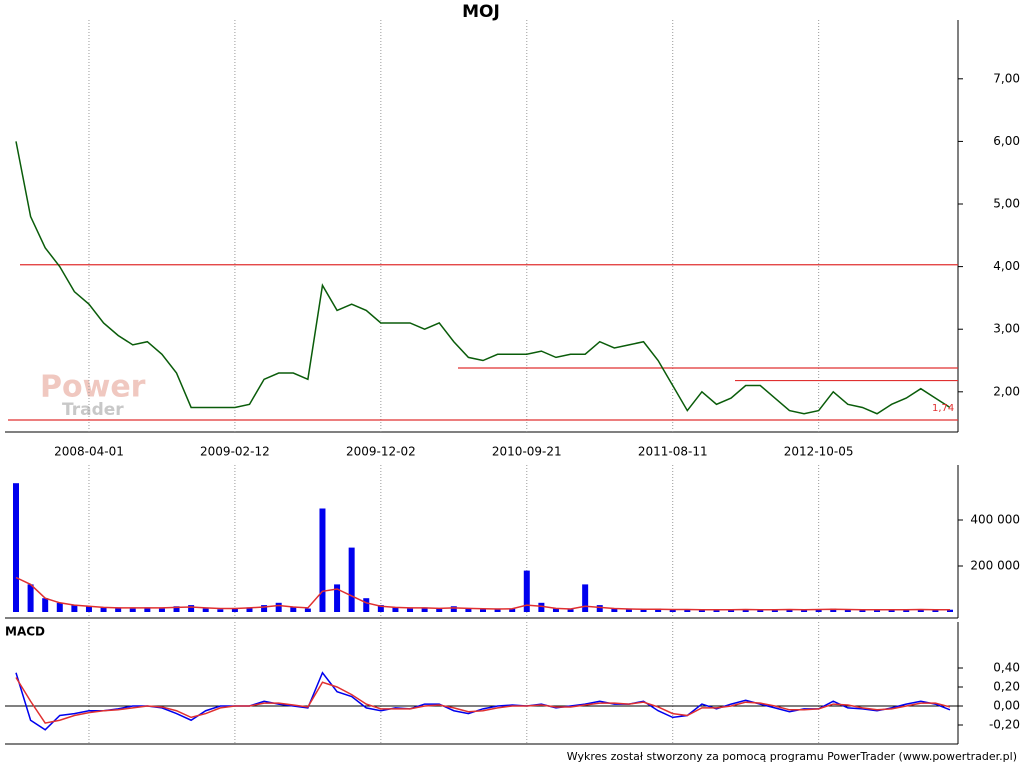  Describe the element at coordinates (1006, 204) in the screenshot. I see `y-tick-label: 5,00` at that location.